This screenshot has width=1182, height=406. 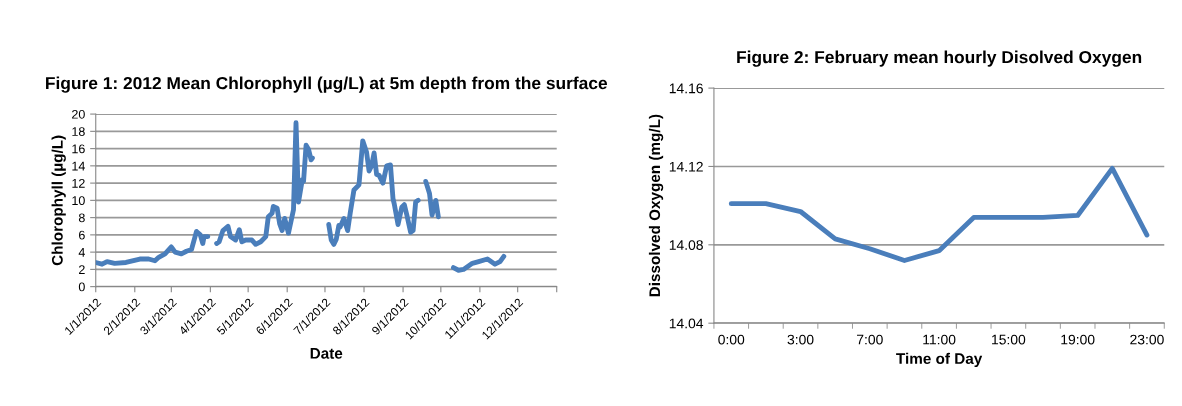 I want to click on line-series, so click(x=939, y=214).